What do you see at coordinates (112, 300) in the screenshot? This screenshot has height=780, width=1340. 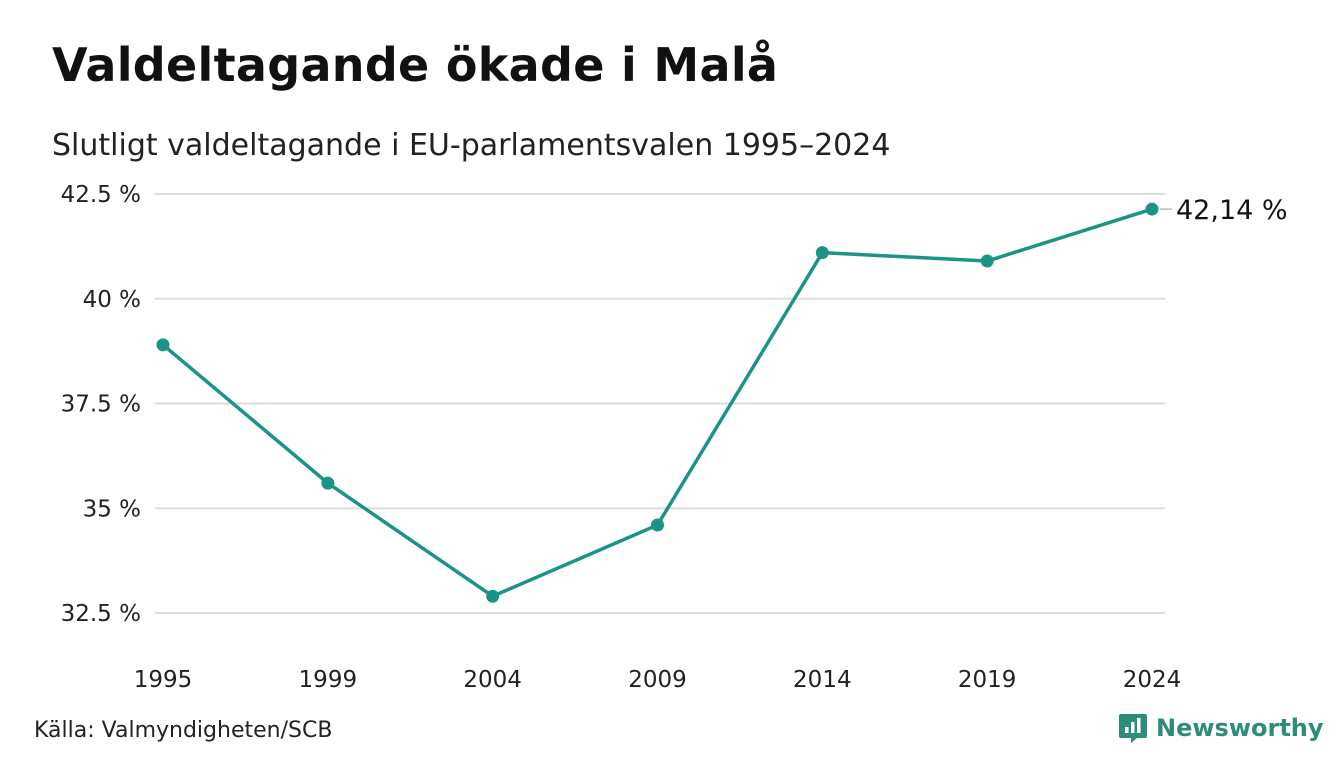 I see `y-tick-label: 40 %` at bounding box center [112, 300].